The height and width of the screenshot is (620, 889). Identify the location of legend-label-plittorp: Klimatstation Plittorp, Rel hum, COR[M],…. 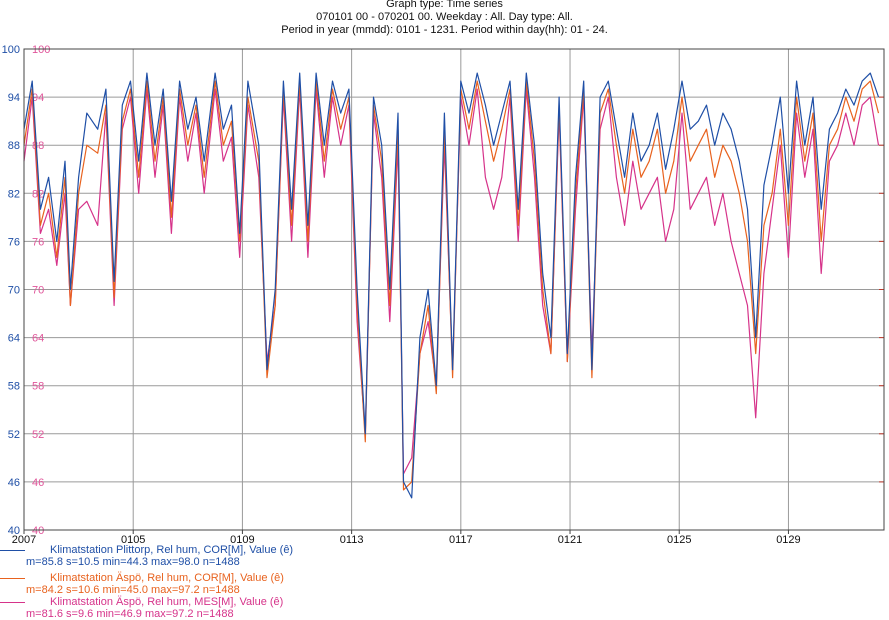
(172, 550).